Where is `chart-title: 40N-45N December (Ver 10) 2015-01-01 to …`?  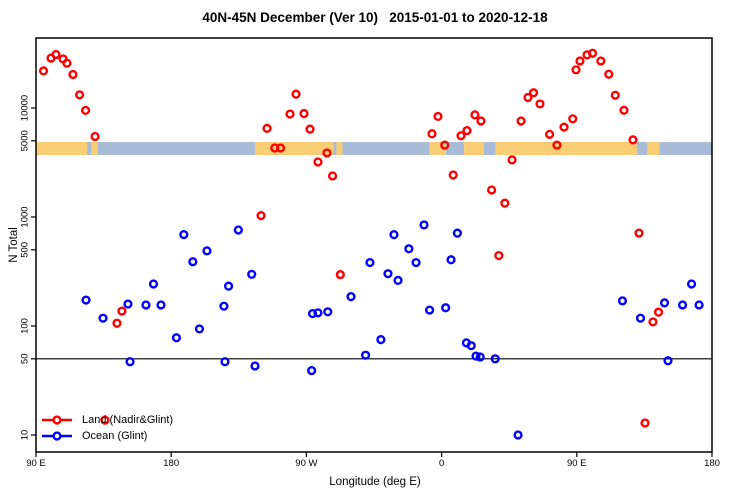 chart-title: 40N-45N December (Ver 10) 2015-01-01 to … is located at coordinates (375, 17).